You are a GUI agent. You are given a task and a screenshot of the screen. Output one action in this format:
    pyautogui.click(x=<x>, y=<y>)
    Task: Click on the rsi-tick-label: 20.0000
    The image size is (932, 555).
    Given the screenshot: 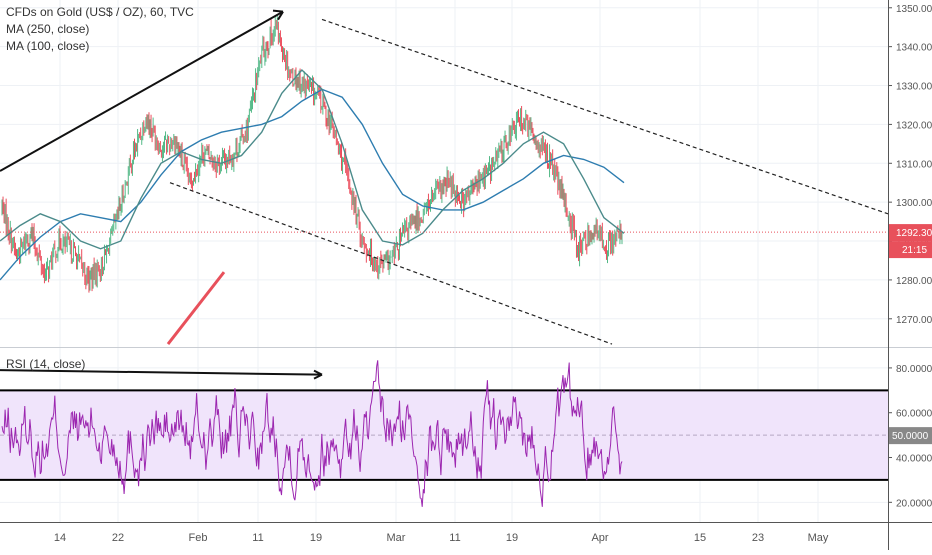 What is the action you would take?
    pyautogui.click(x=914, y=503)
    